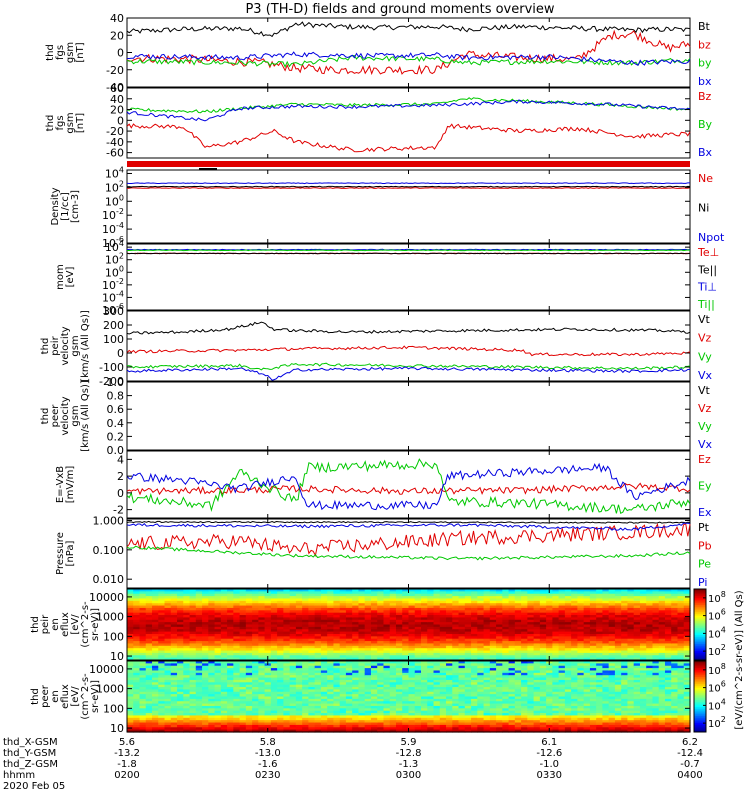 The image size is (750, 800). Describe the element at coordinates (45, 624) in the screenshot. I see `y-axis-label: peir` at that location.